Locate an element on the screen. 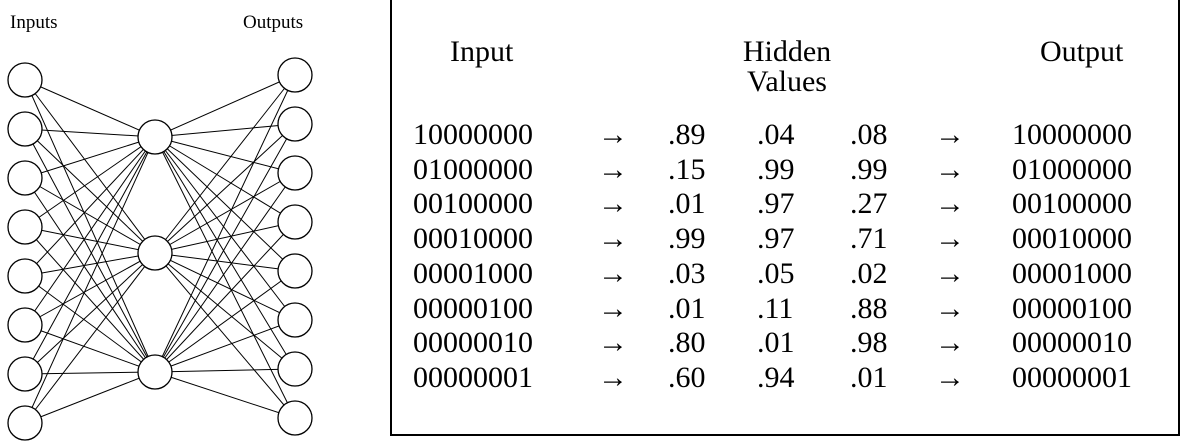 Image resolution: width=1186 pixels, height=441 pixels. output-code: 00000010 is located at coordinates (1072, 343).